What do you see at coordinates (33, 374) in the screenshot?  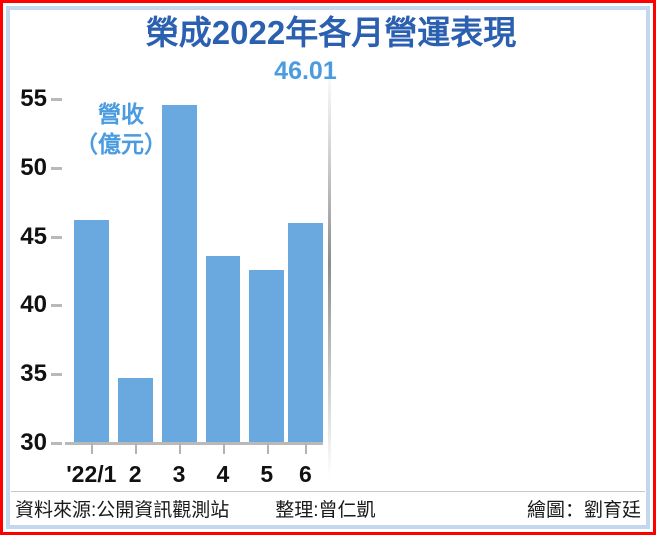 I see `revenue-ytick-label-35: 35` at bounding box center [33, 374].